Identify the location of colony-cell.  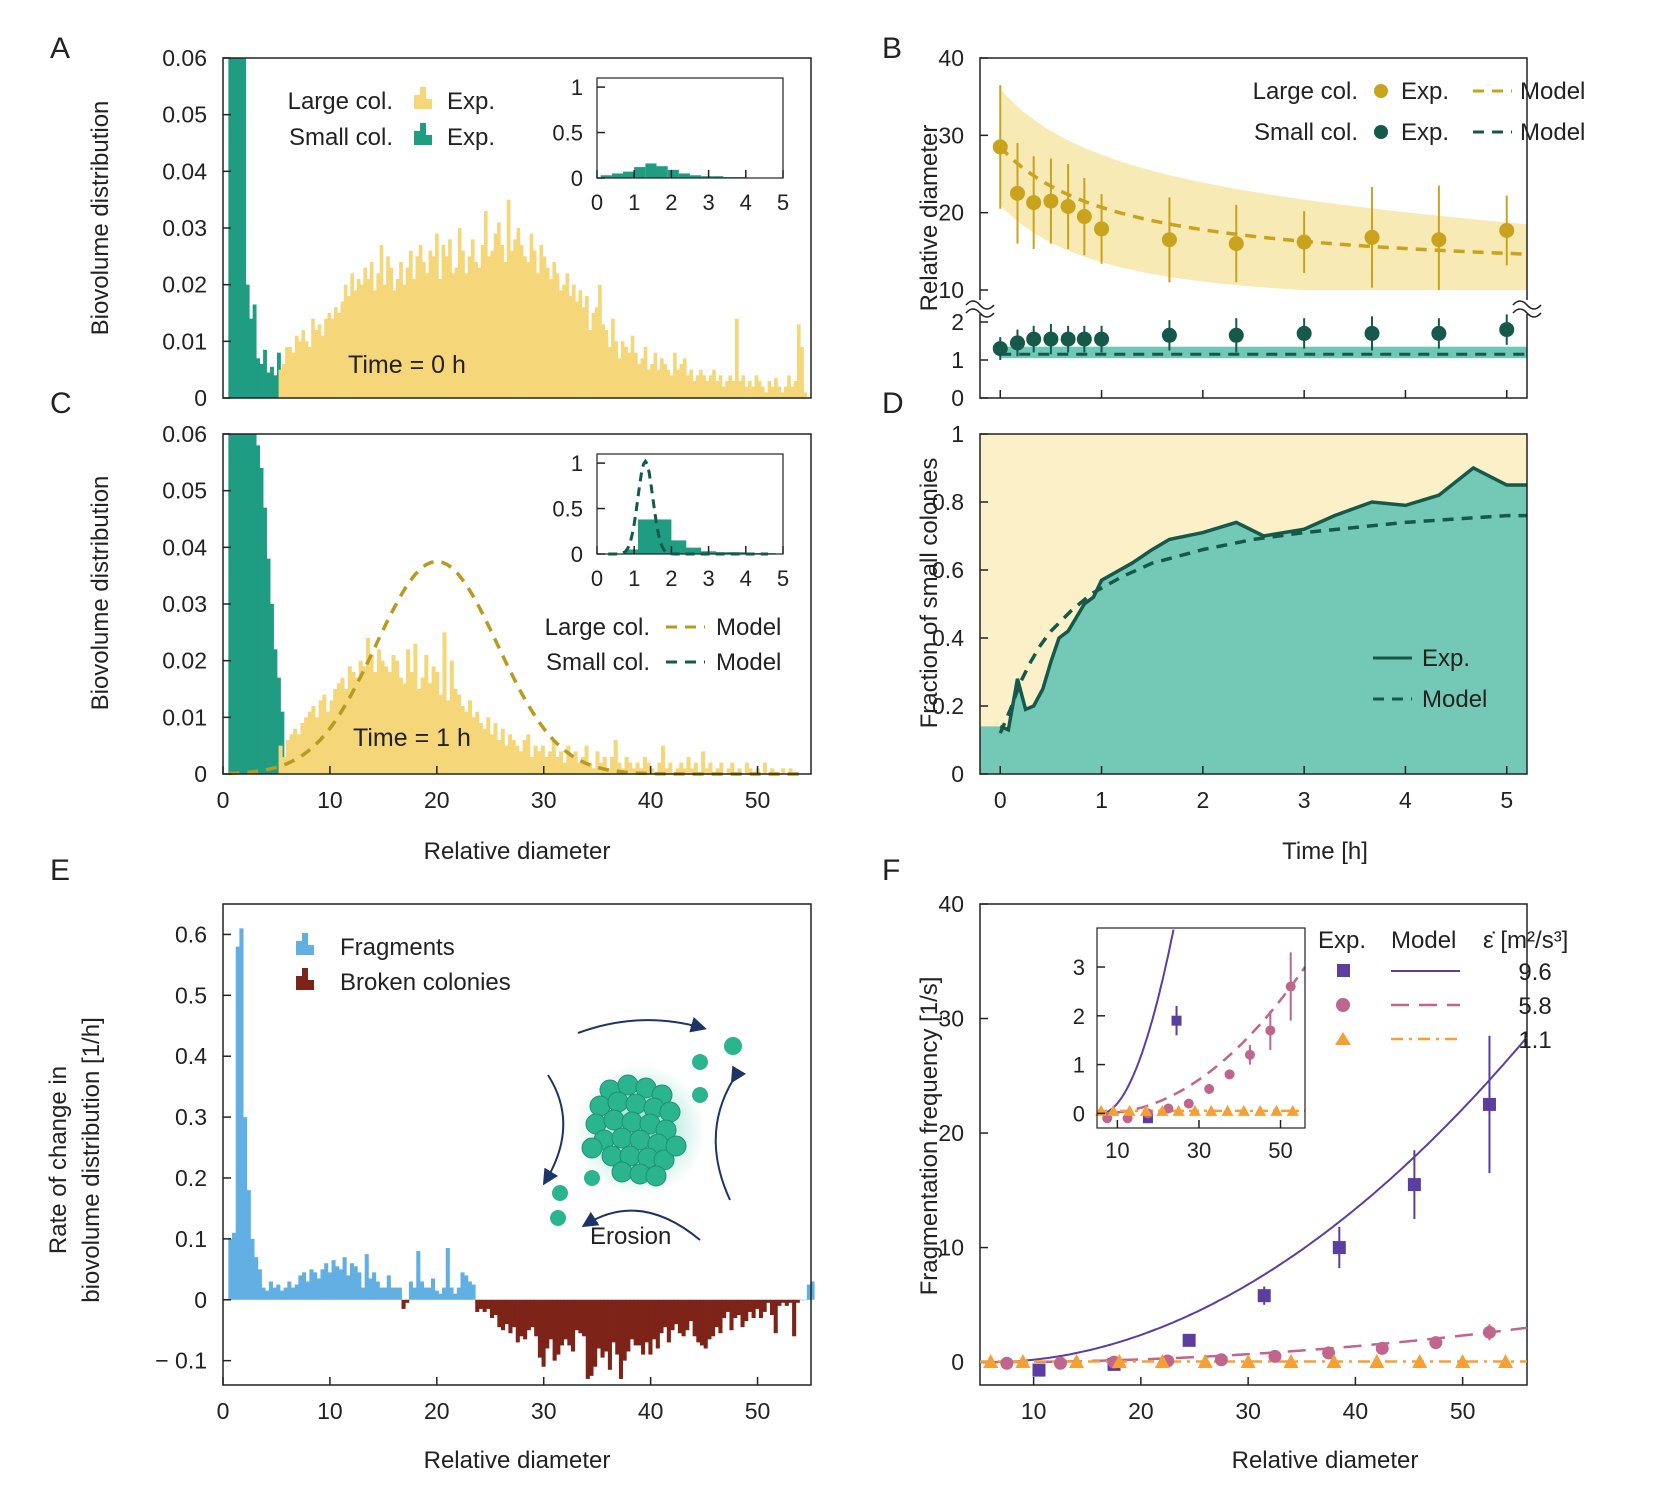
(622, 1138).